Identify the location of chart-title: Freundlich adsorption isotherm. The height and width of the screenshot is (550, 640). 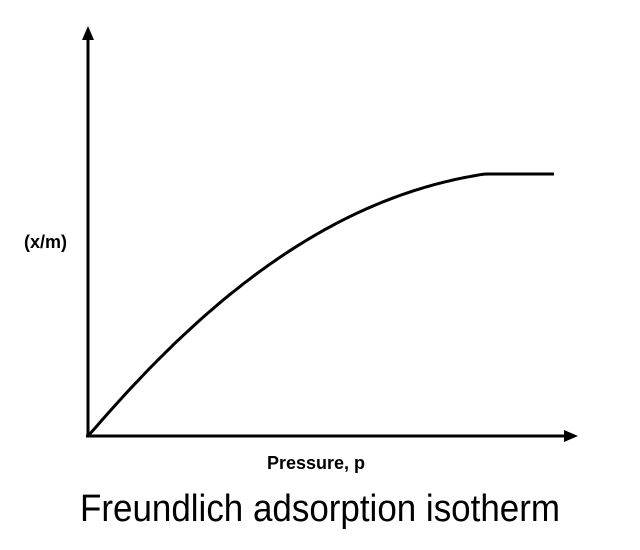
(320, 509).